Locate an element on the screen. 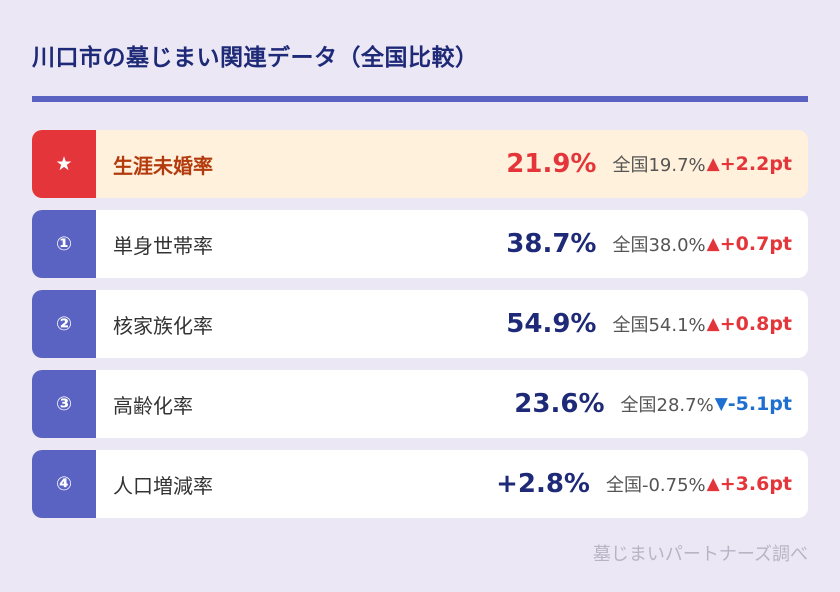 This screenshot has height=592, width=840. stat-row-aging-rate: ③ 高齢化率 23.6% 全国28.7% ▼ -5.1pt is located at coordinates (420, 404).